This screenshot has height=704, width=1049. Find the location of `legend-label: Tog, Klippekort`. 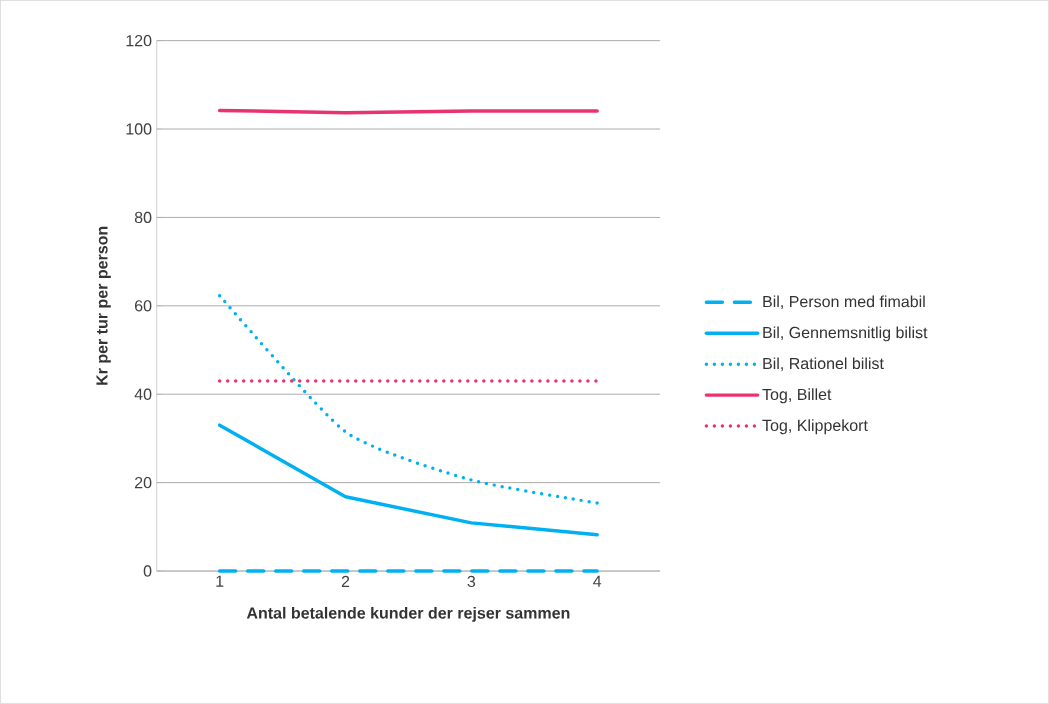

legend-label: Tog, Klippekort is located at coordinates (815, 427).